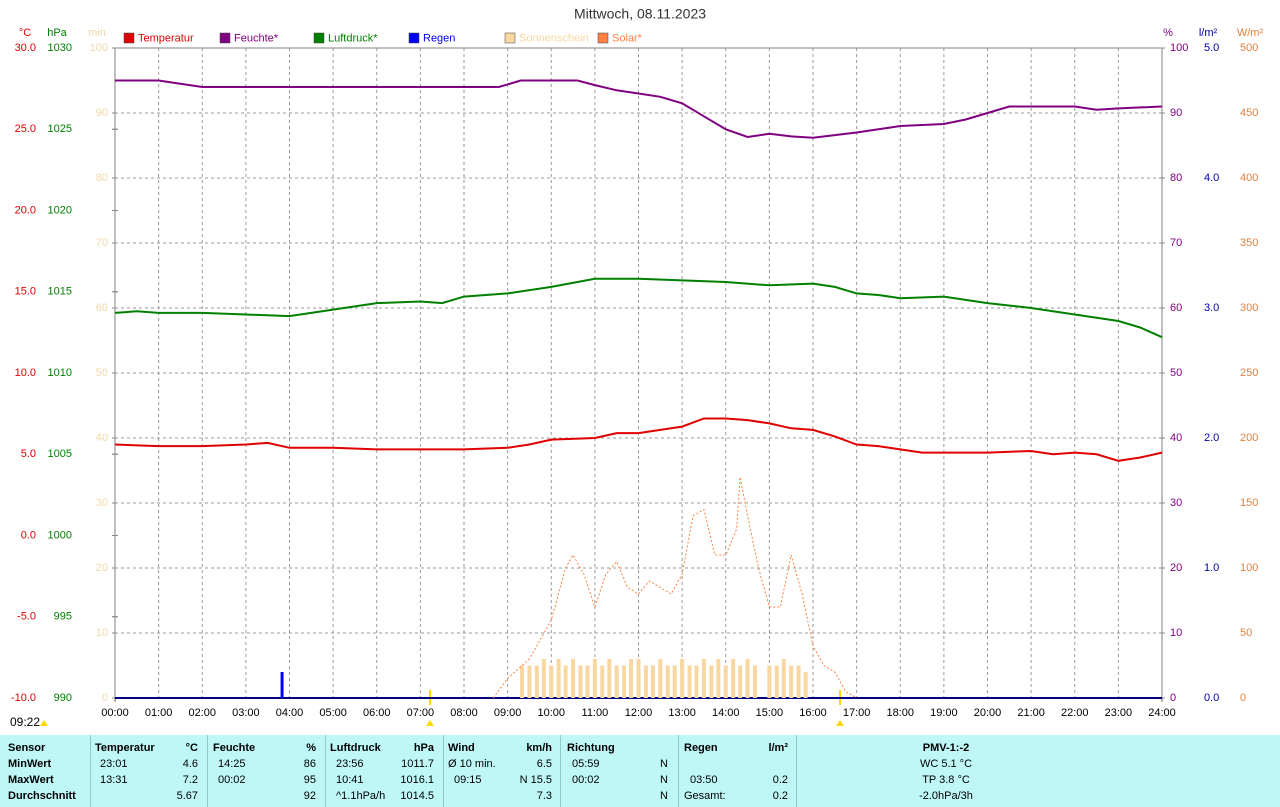  What do you see at coordinates (42, 796) in the screenshot?
I see `table-cell: Durchschnitt` at bounding box center [42, 796].